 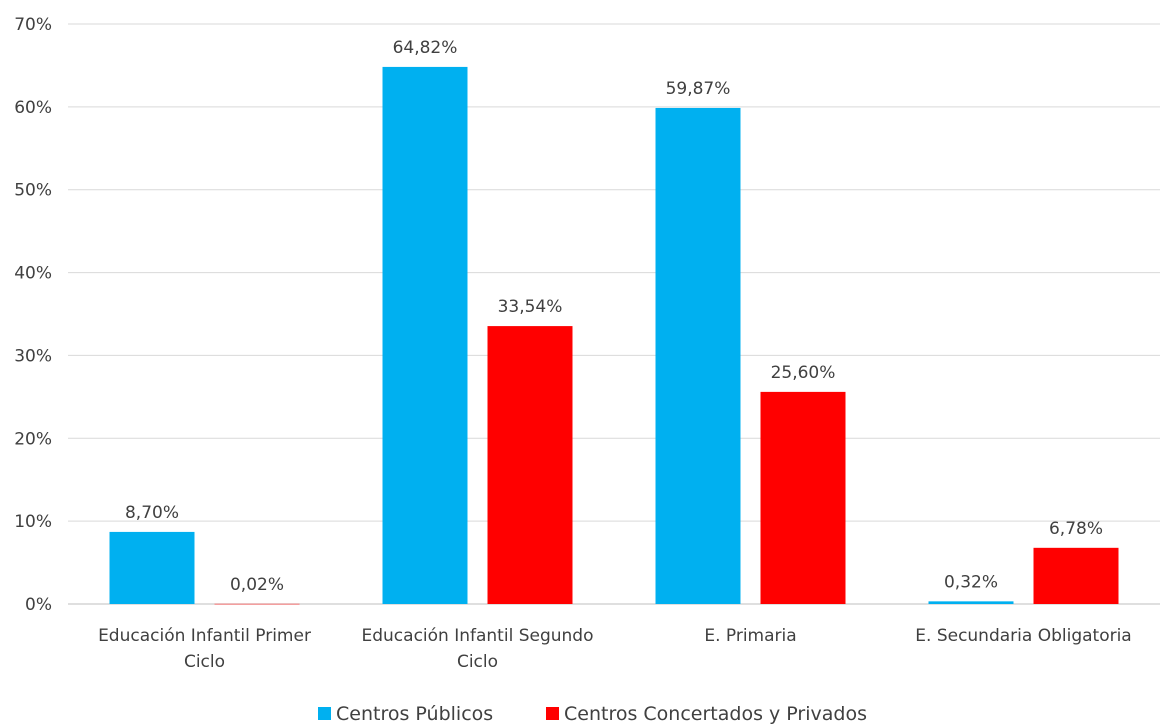 What do you see at coordinates (803, 373) in the screenshot?
I see `data-label: 25,60%` at bounding box center [803, 373].